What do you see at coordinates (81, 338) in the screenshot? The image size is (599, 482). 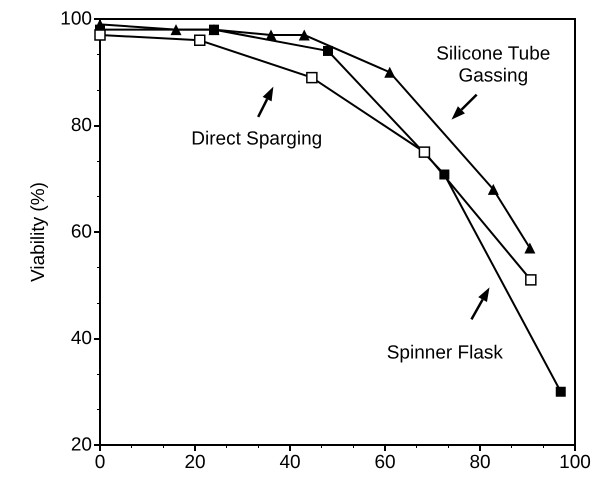 I see `y-tick-label: 40` at bounding box center [81, 338].